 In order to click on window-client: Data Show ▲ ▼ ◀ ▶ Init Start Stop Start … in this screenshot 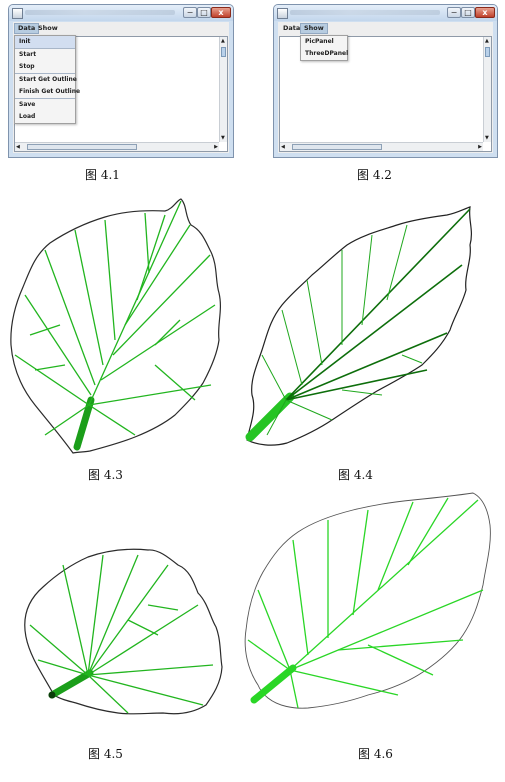, I will do `click(121, 87)`.